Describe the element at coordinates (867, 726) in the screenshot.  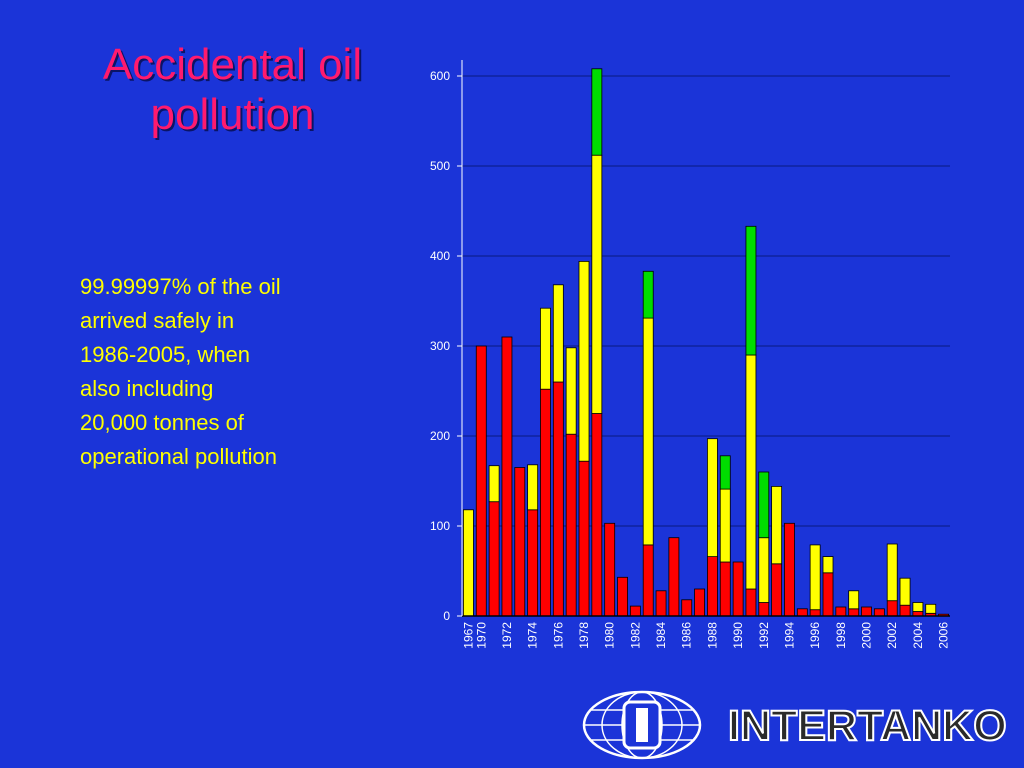
I see `intertanko-logo: INTERTANKO` at that location.